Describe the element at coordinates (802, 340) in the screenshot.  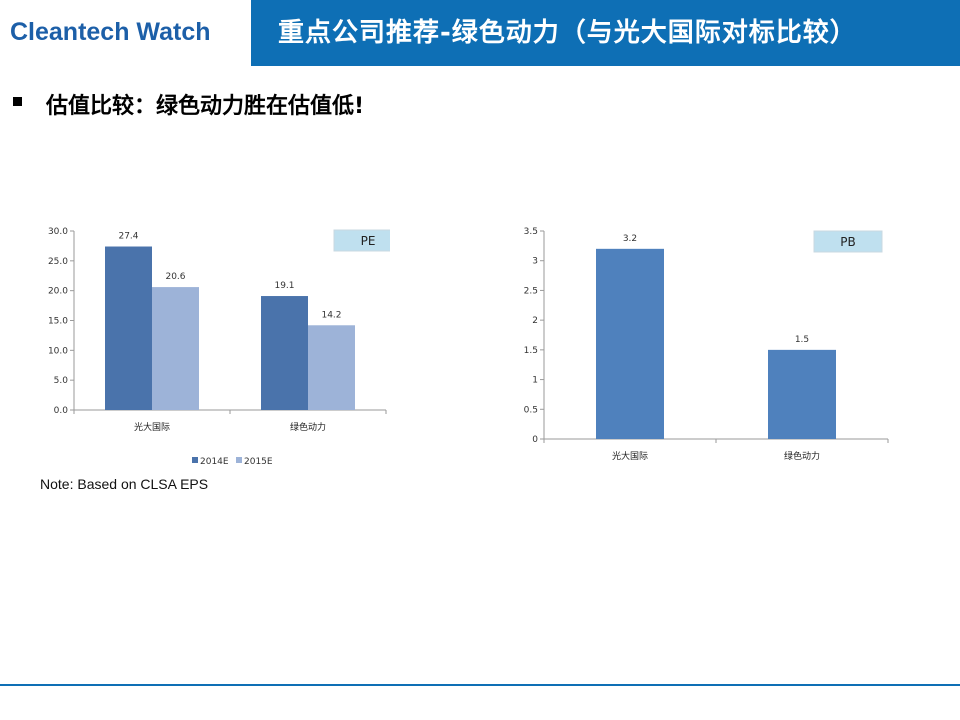
I see `data-label: 1.5` at that location.